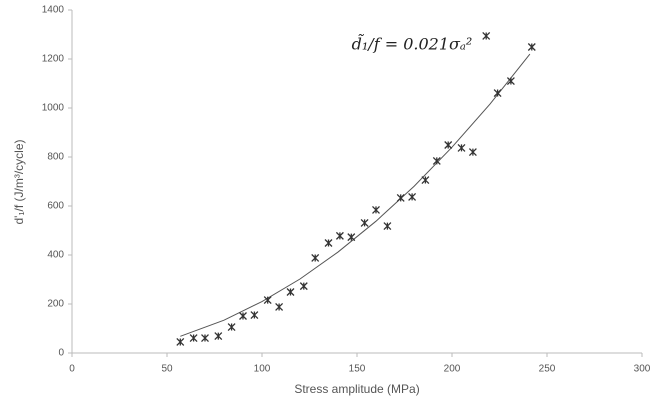 The height and width of the screenshot is (402, 671). What do you see at coordinates (55, 206) in the screenshot?
I see `y-tick-label: 600` at bounding box center [55, 206].